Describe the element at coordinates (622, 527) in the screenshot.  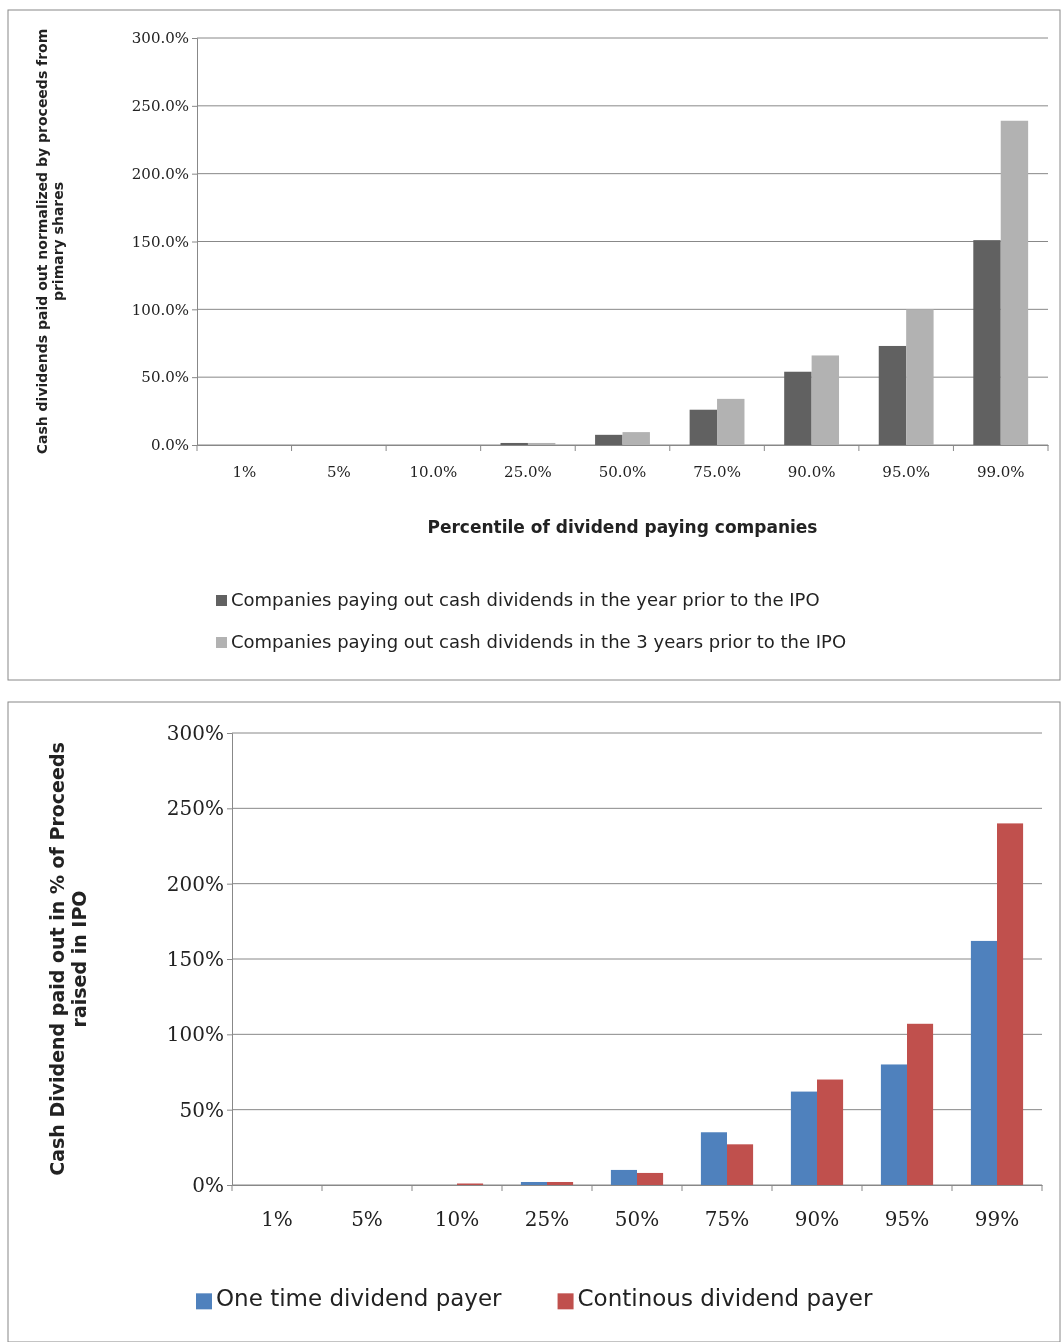
I see `x-axis-title: Percentile of dividend paying companies` at that location.